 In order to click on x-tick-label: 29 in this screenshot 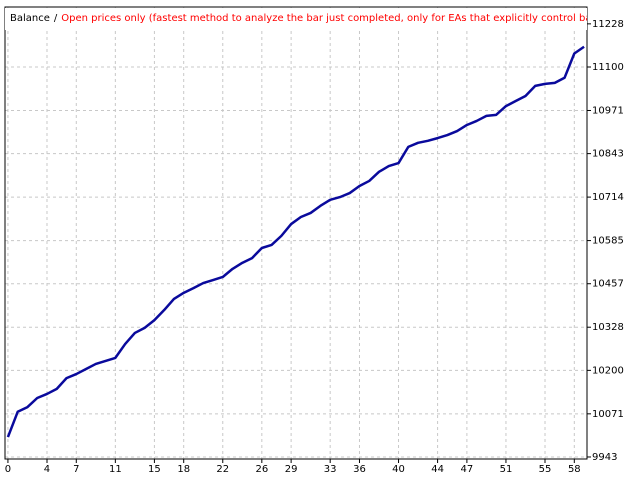, I will do `click(291, 469)`.